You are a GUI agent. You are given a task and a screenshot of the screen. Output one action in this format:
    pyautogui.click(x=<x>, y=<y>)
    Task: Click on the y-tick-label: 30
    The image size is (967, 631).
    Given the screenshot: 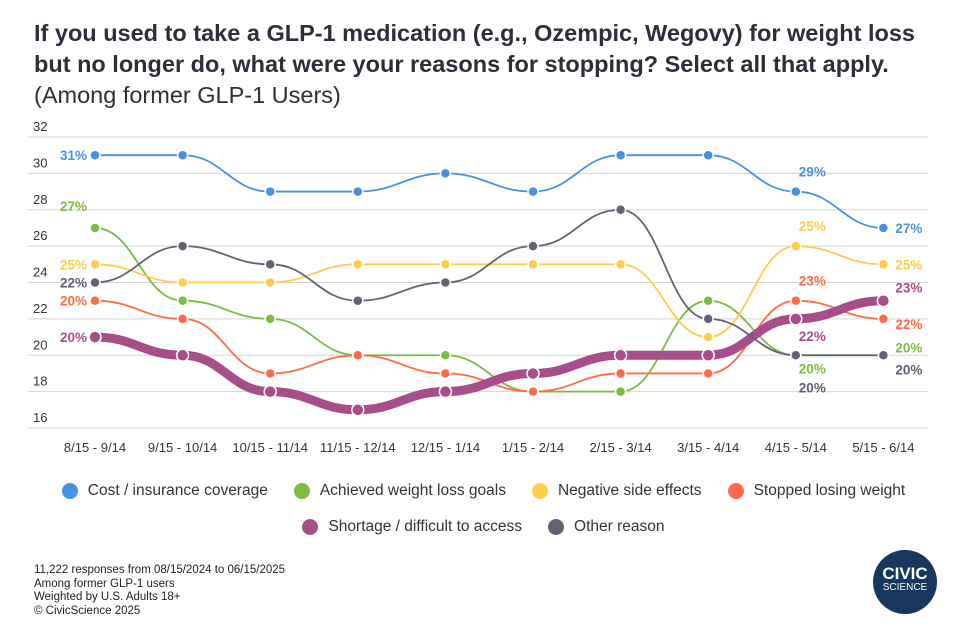 What is the action you would take?
    pyautogui.click(x=40, y=162)
    